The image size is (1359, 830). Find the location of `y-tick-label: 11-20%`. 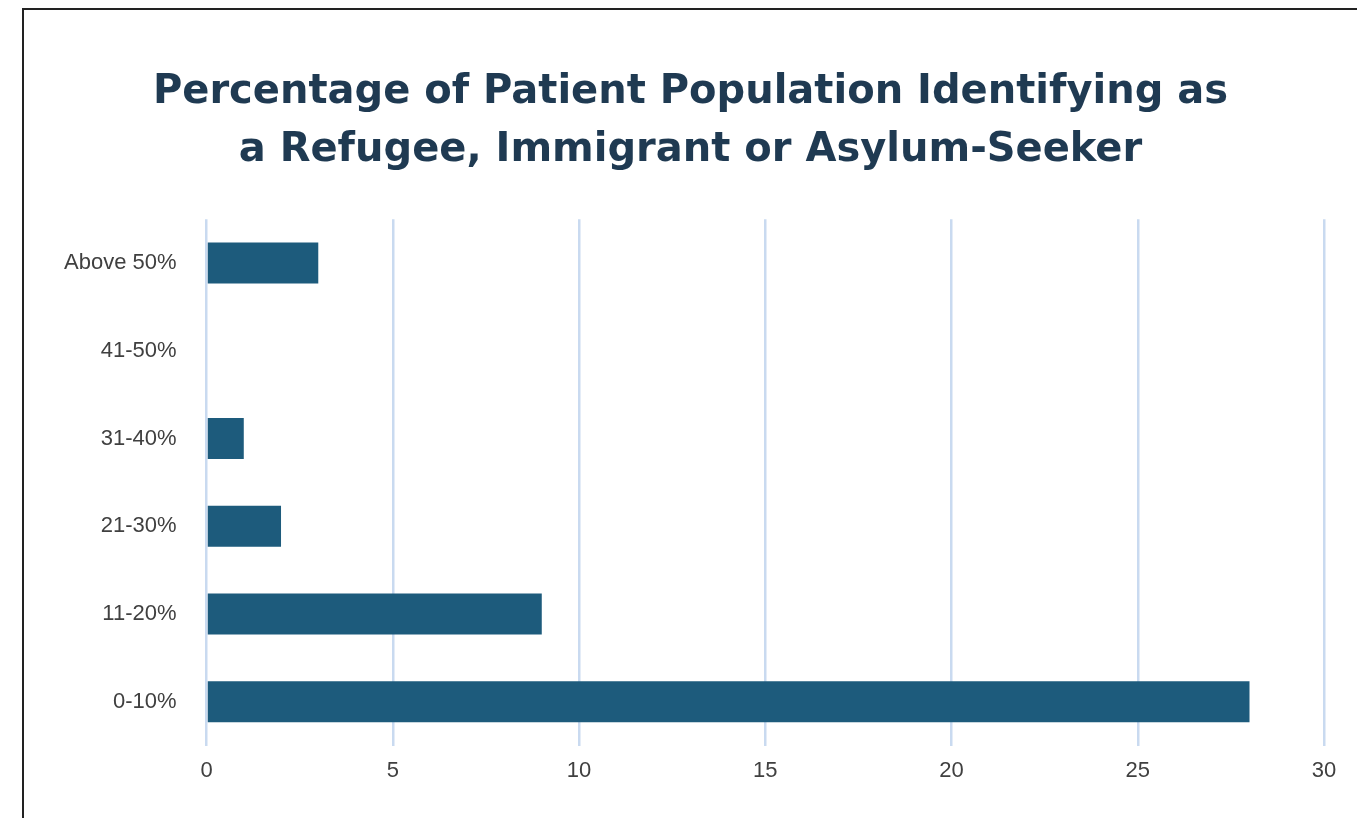

y-tick-label: 11-20% is located at coordinates (139, 613).